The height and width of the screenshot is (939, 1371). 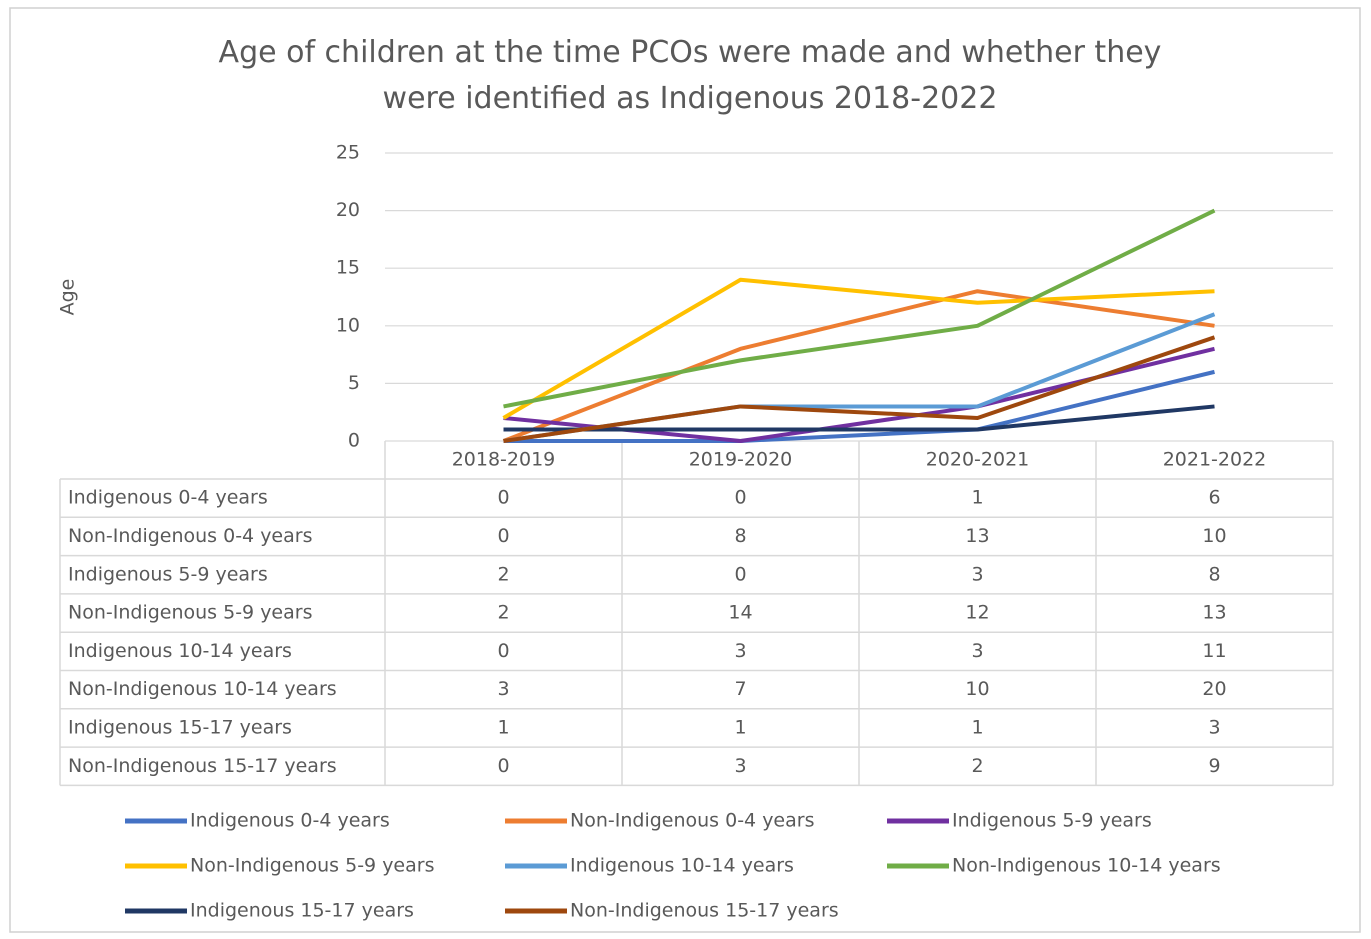 What do you see at coordinates (354, 441) in the screenshot?
I see `y-tick-label: 0` at bounding box center [354, 441].